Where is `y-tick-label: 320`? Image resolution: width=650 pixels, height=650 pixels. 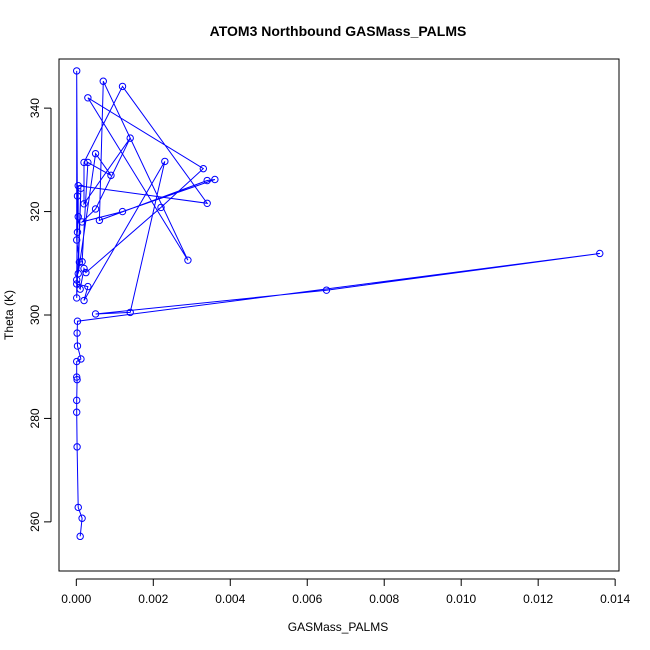
y-tick-label: 320 is located at coordinates (35, 211).